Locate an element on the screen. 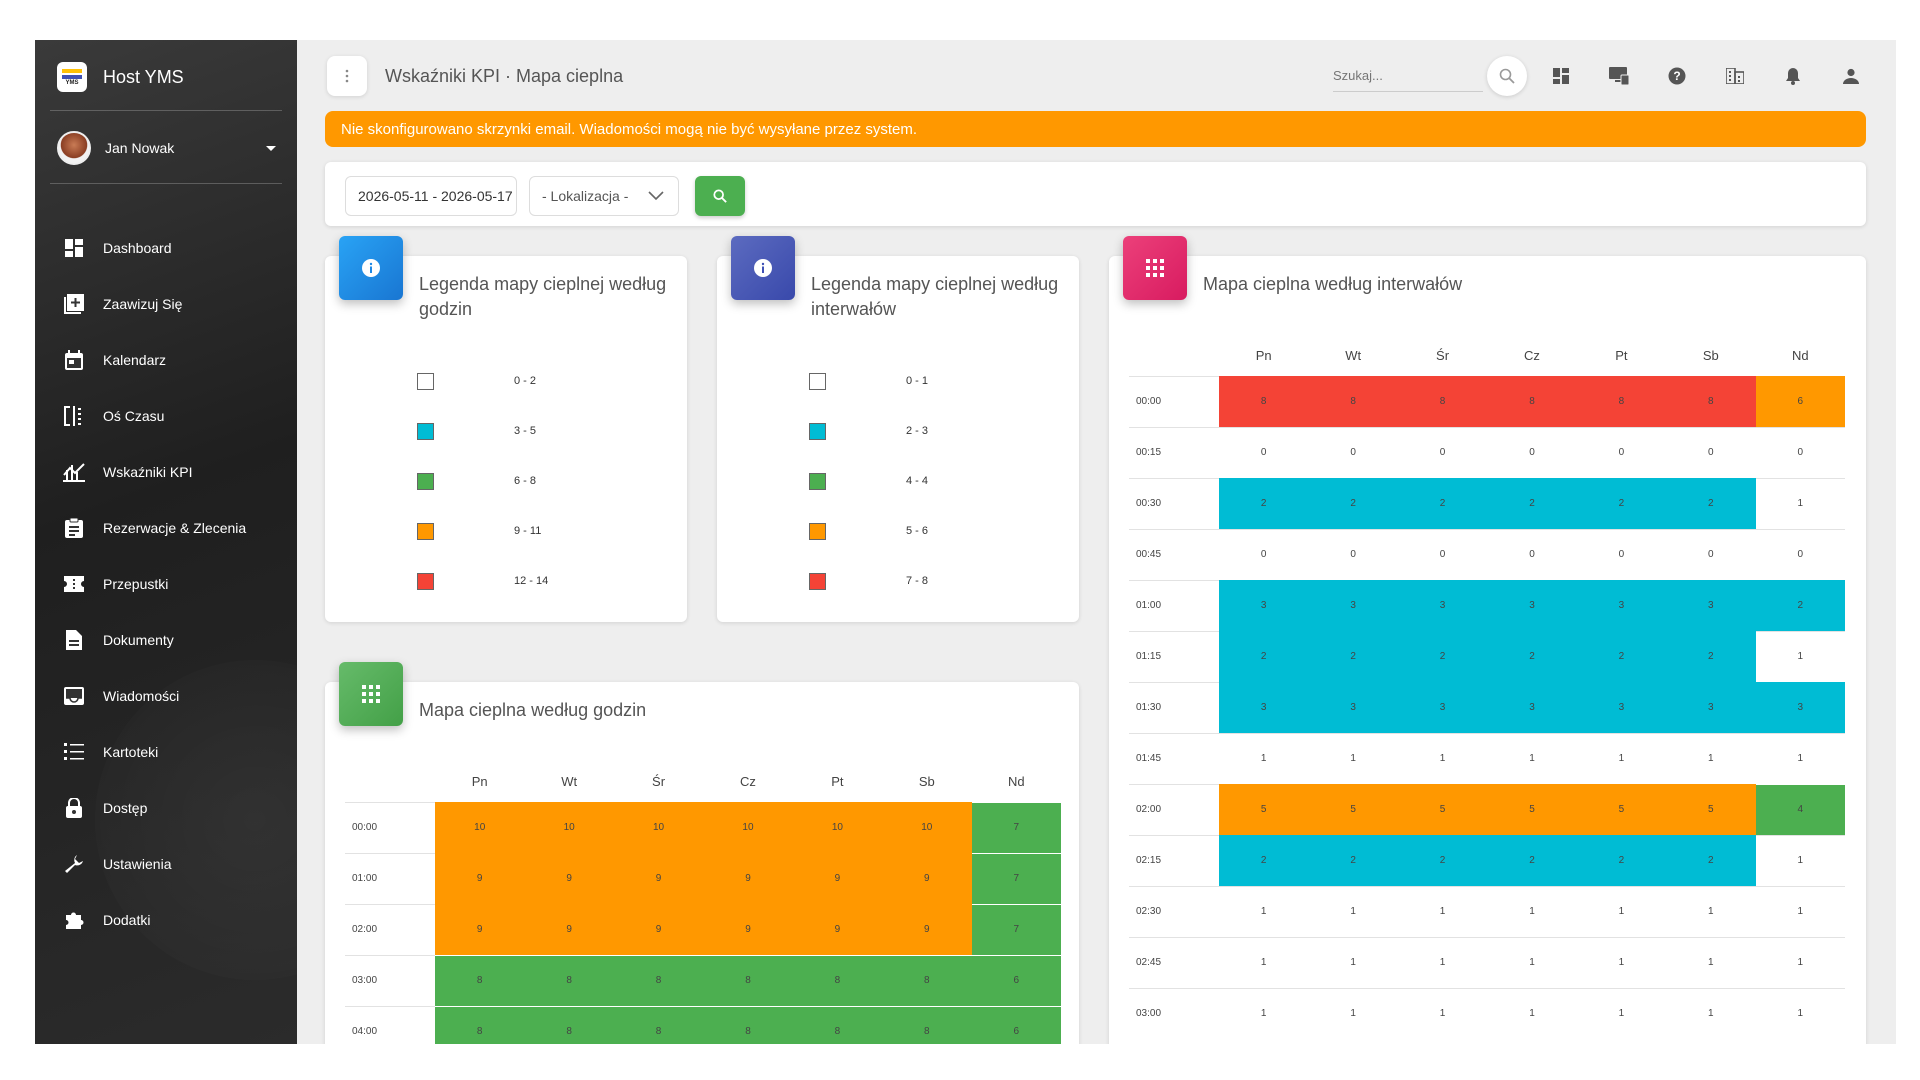  heatmap-time-label: 00:00 is located at coordinates (1174, 401).